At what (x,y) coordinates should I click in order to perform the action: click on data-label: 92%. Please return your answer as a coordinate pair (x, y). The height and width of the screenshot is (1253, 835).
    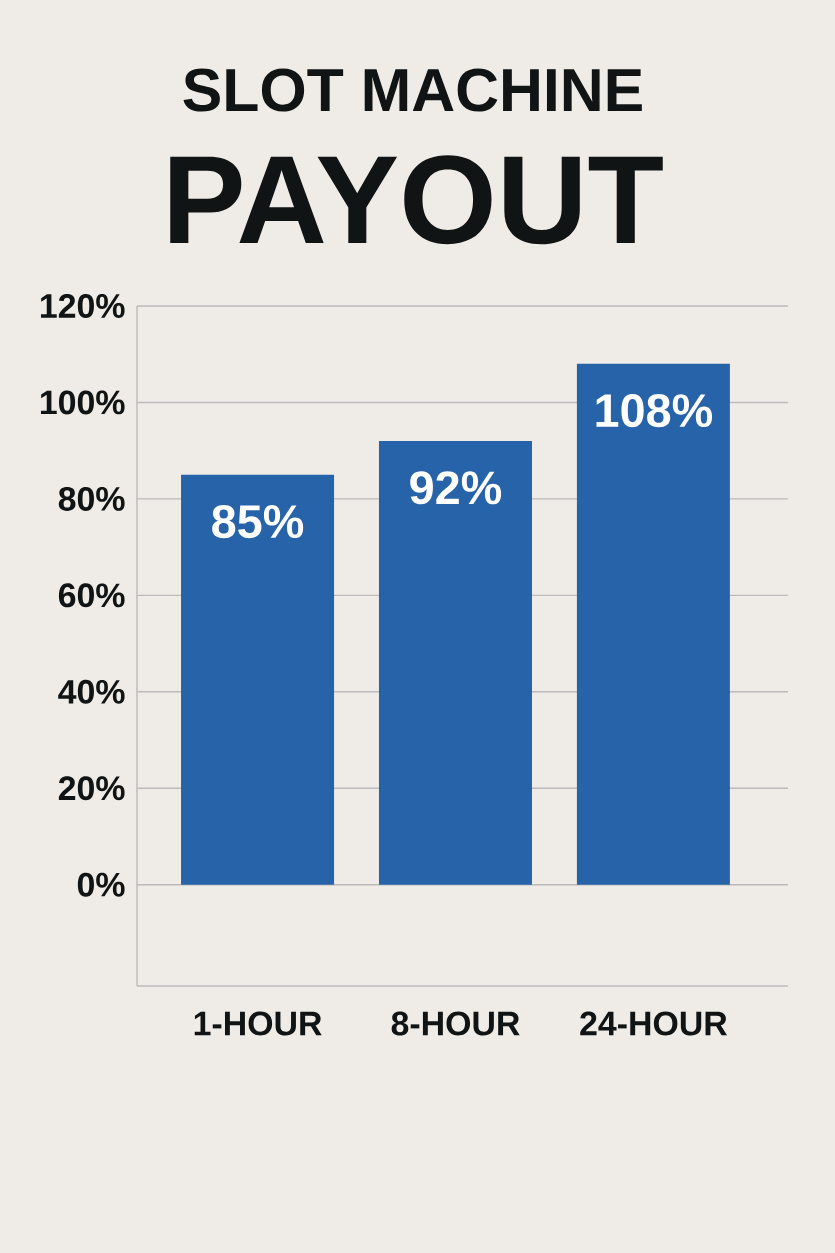
    Looking at the image, I should click on (456, 488).